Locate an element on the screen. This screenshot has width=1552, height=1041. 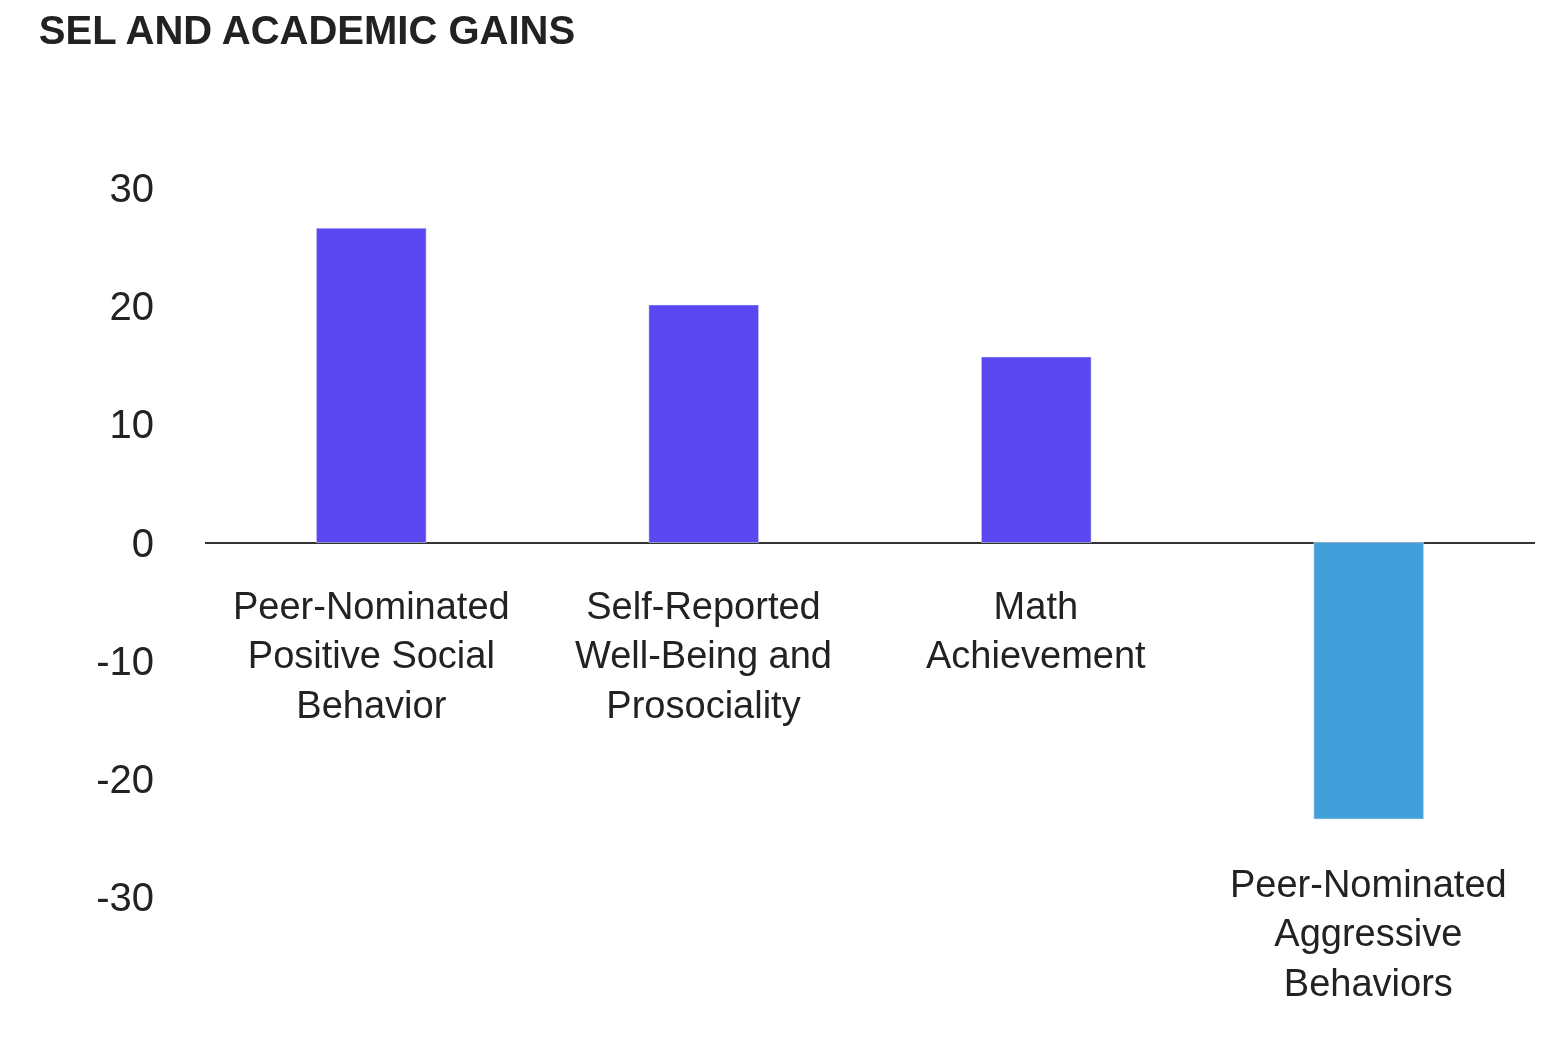
y-tick-label: -30 is located at coordinates (125, 897).